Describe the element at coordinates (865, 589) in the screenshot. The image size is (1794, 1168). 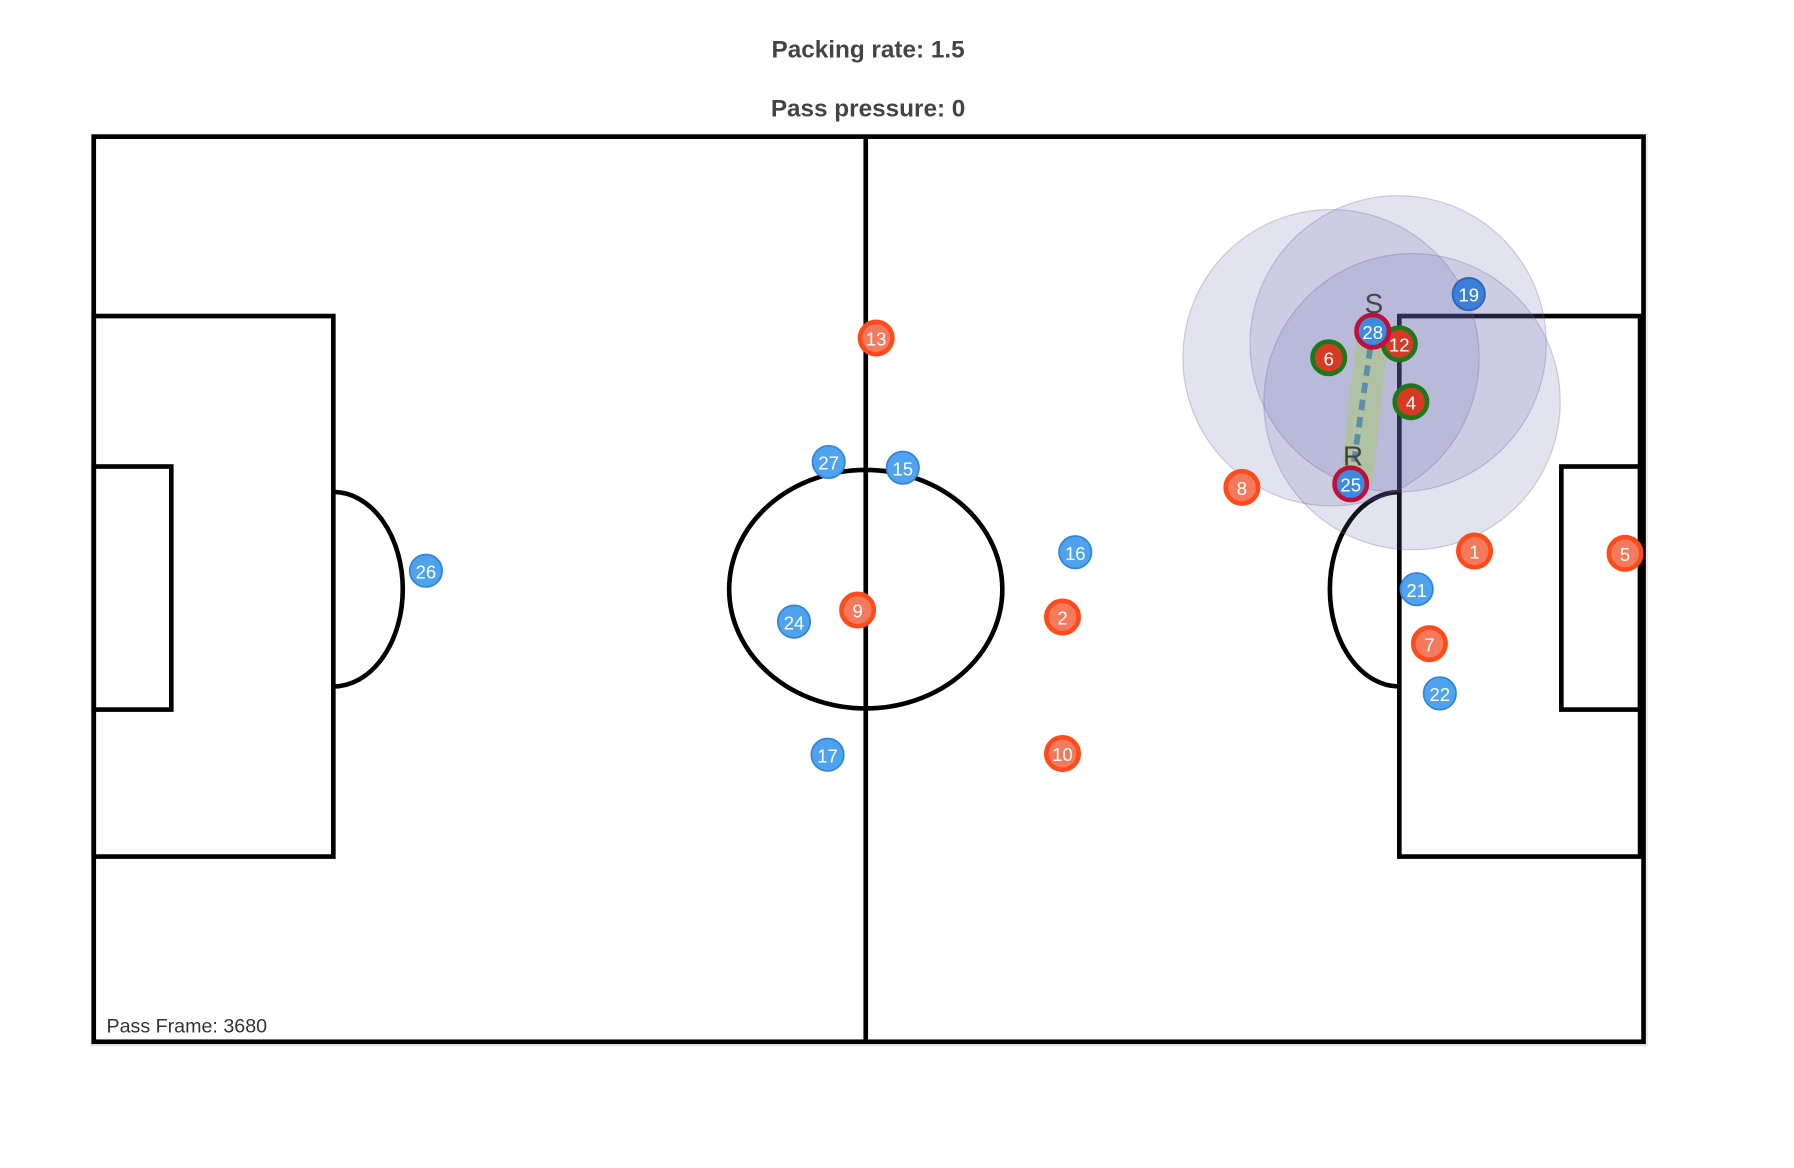
I see `center-circle` at that location.